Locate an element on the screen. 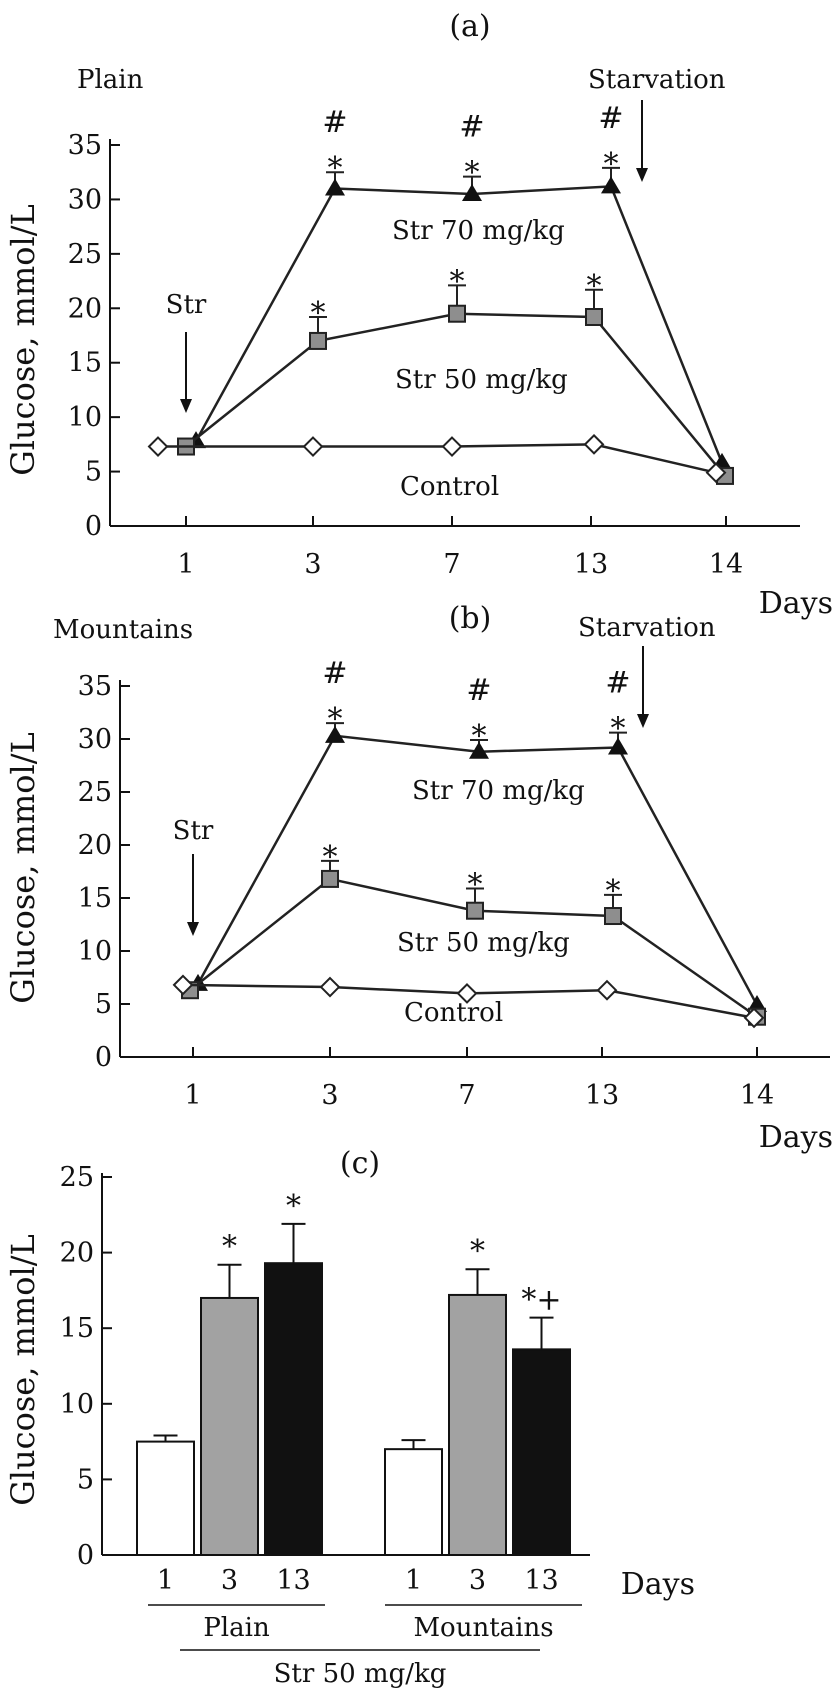 This screenshot has height=1691, width=838. panel-b-y-axis-label: Glucose, mmol/L is located at coordinates (23, 868).